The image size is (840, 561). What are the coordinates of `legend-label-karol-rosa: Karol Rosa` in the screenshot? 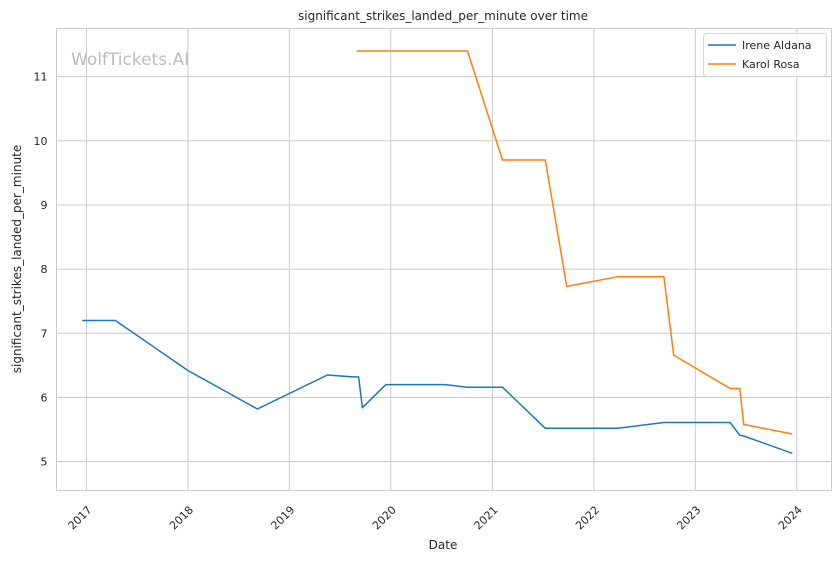 It's located at (771, 64).